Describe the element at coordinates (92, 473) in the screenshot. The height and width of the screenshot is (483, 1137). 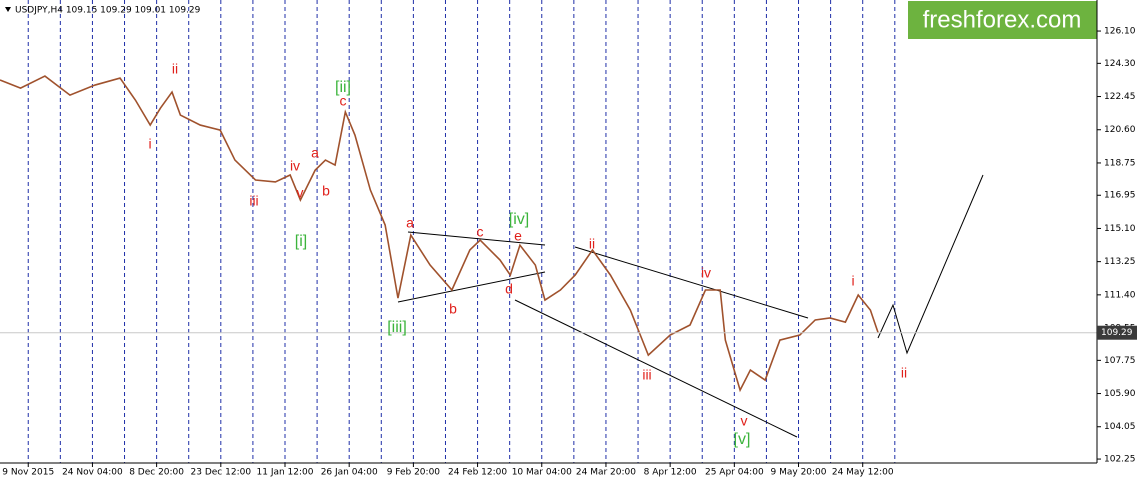
I see `x-tick-label: 24 Nov 04:00` at that location.